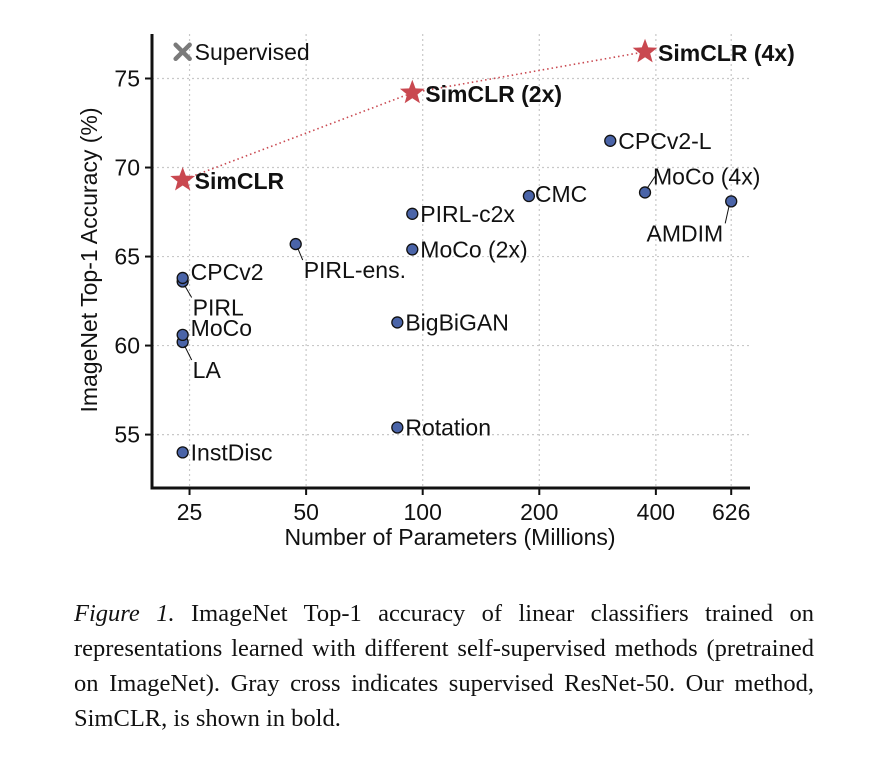 This screenshot has width=882, height=766. I want to click on y-tick-label: 55, so click(127, 435).